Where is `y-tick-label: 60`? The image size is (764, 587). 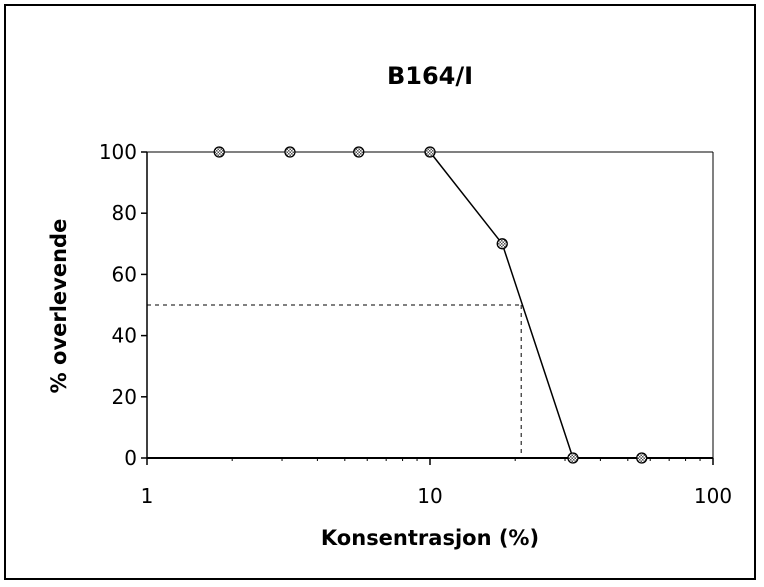 y-tick-label: 60 is located at coordinates (124, 274).